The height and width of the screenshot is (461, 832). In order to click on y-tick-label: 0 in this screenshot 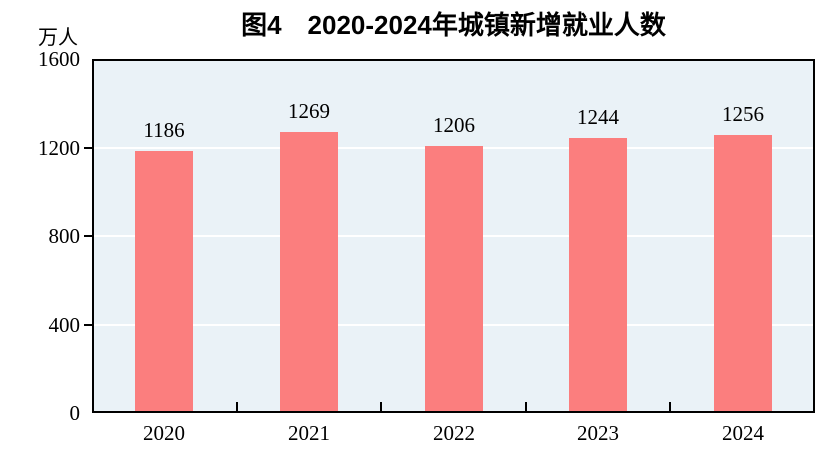, I will do `click(75, 413)`.